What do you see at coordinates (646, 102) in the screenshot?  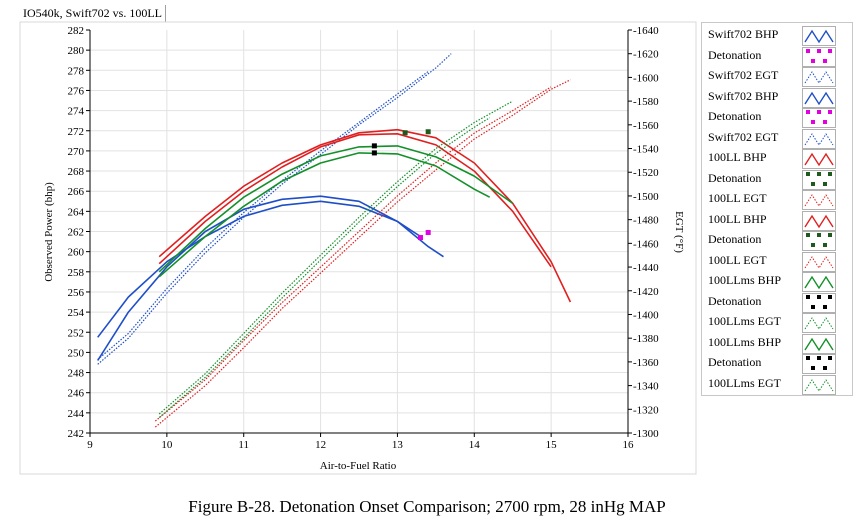 I see `y2-tick-label: -1580` at bounding box center [646, 102].